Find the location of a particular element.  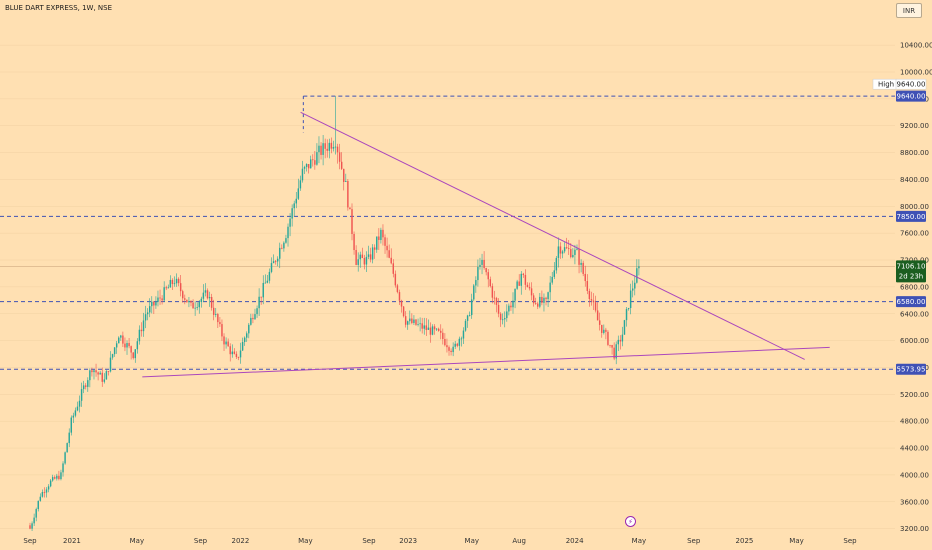

y-tick-label: 4000.00 is located at coordinates (914, 475).